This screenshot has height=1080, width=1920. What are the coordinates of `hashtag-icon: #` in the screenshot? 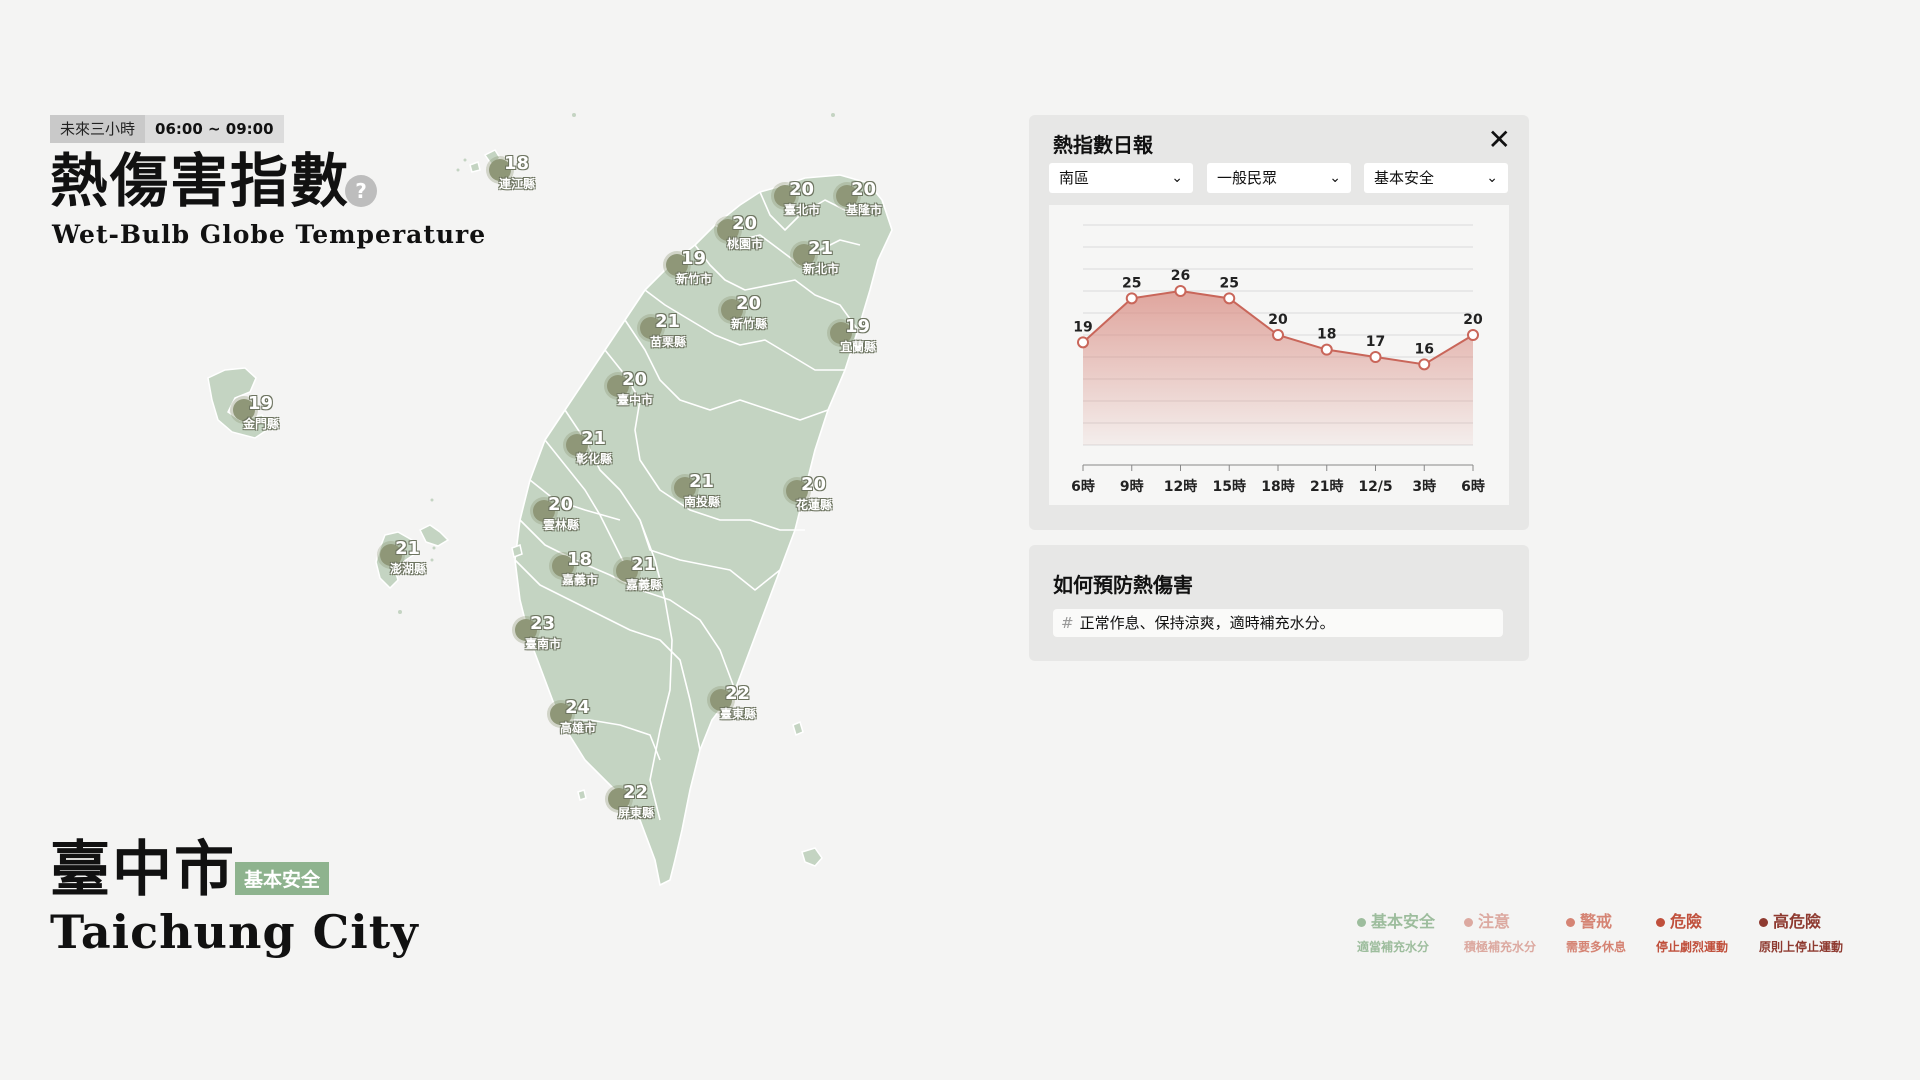 It's located at (1067, 623).